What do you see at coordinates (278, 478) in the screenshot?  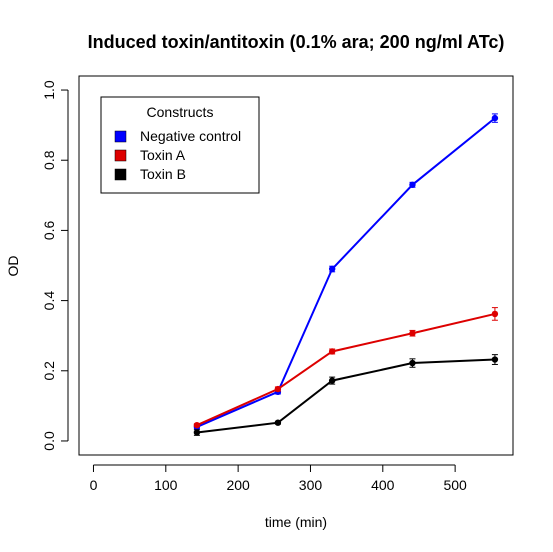 I see `x-axis: 0 100 200 300 400 500` at bounding box center [278, 478].